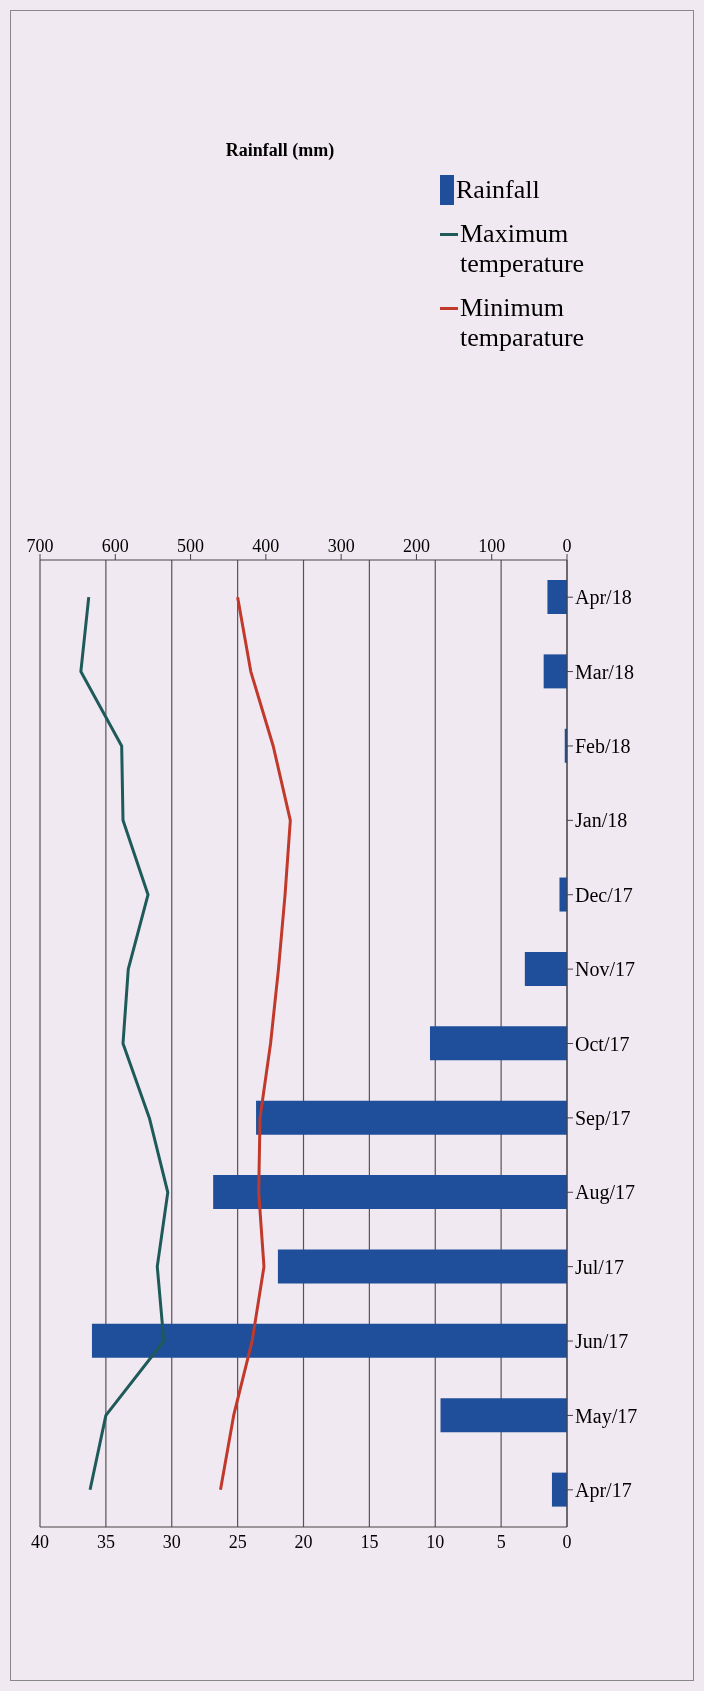  I want to click on x2-tick-label: 400, so click(266, 546).